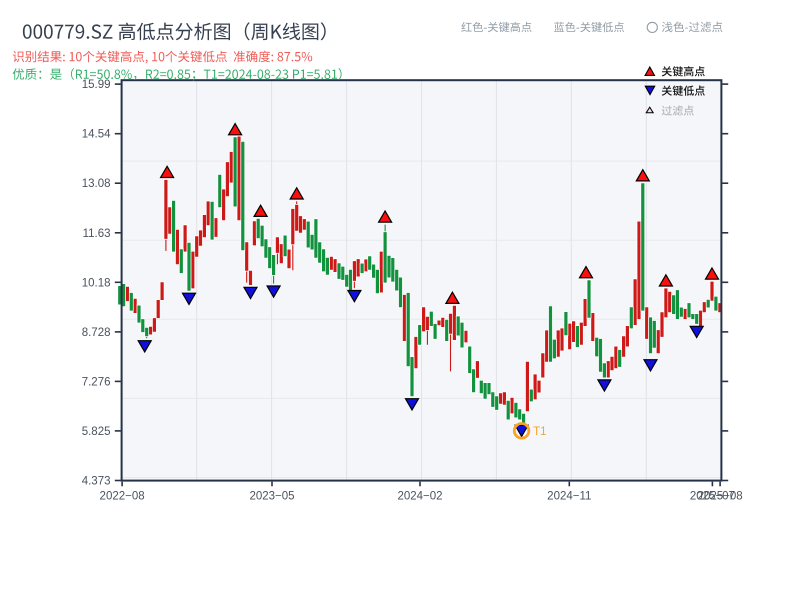 This screenshot has height=605, width=800. Describe the element at coordinates (569, 497) in the screenshot. I see `svg-text: 2024−11` at that location.